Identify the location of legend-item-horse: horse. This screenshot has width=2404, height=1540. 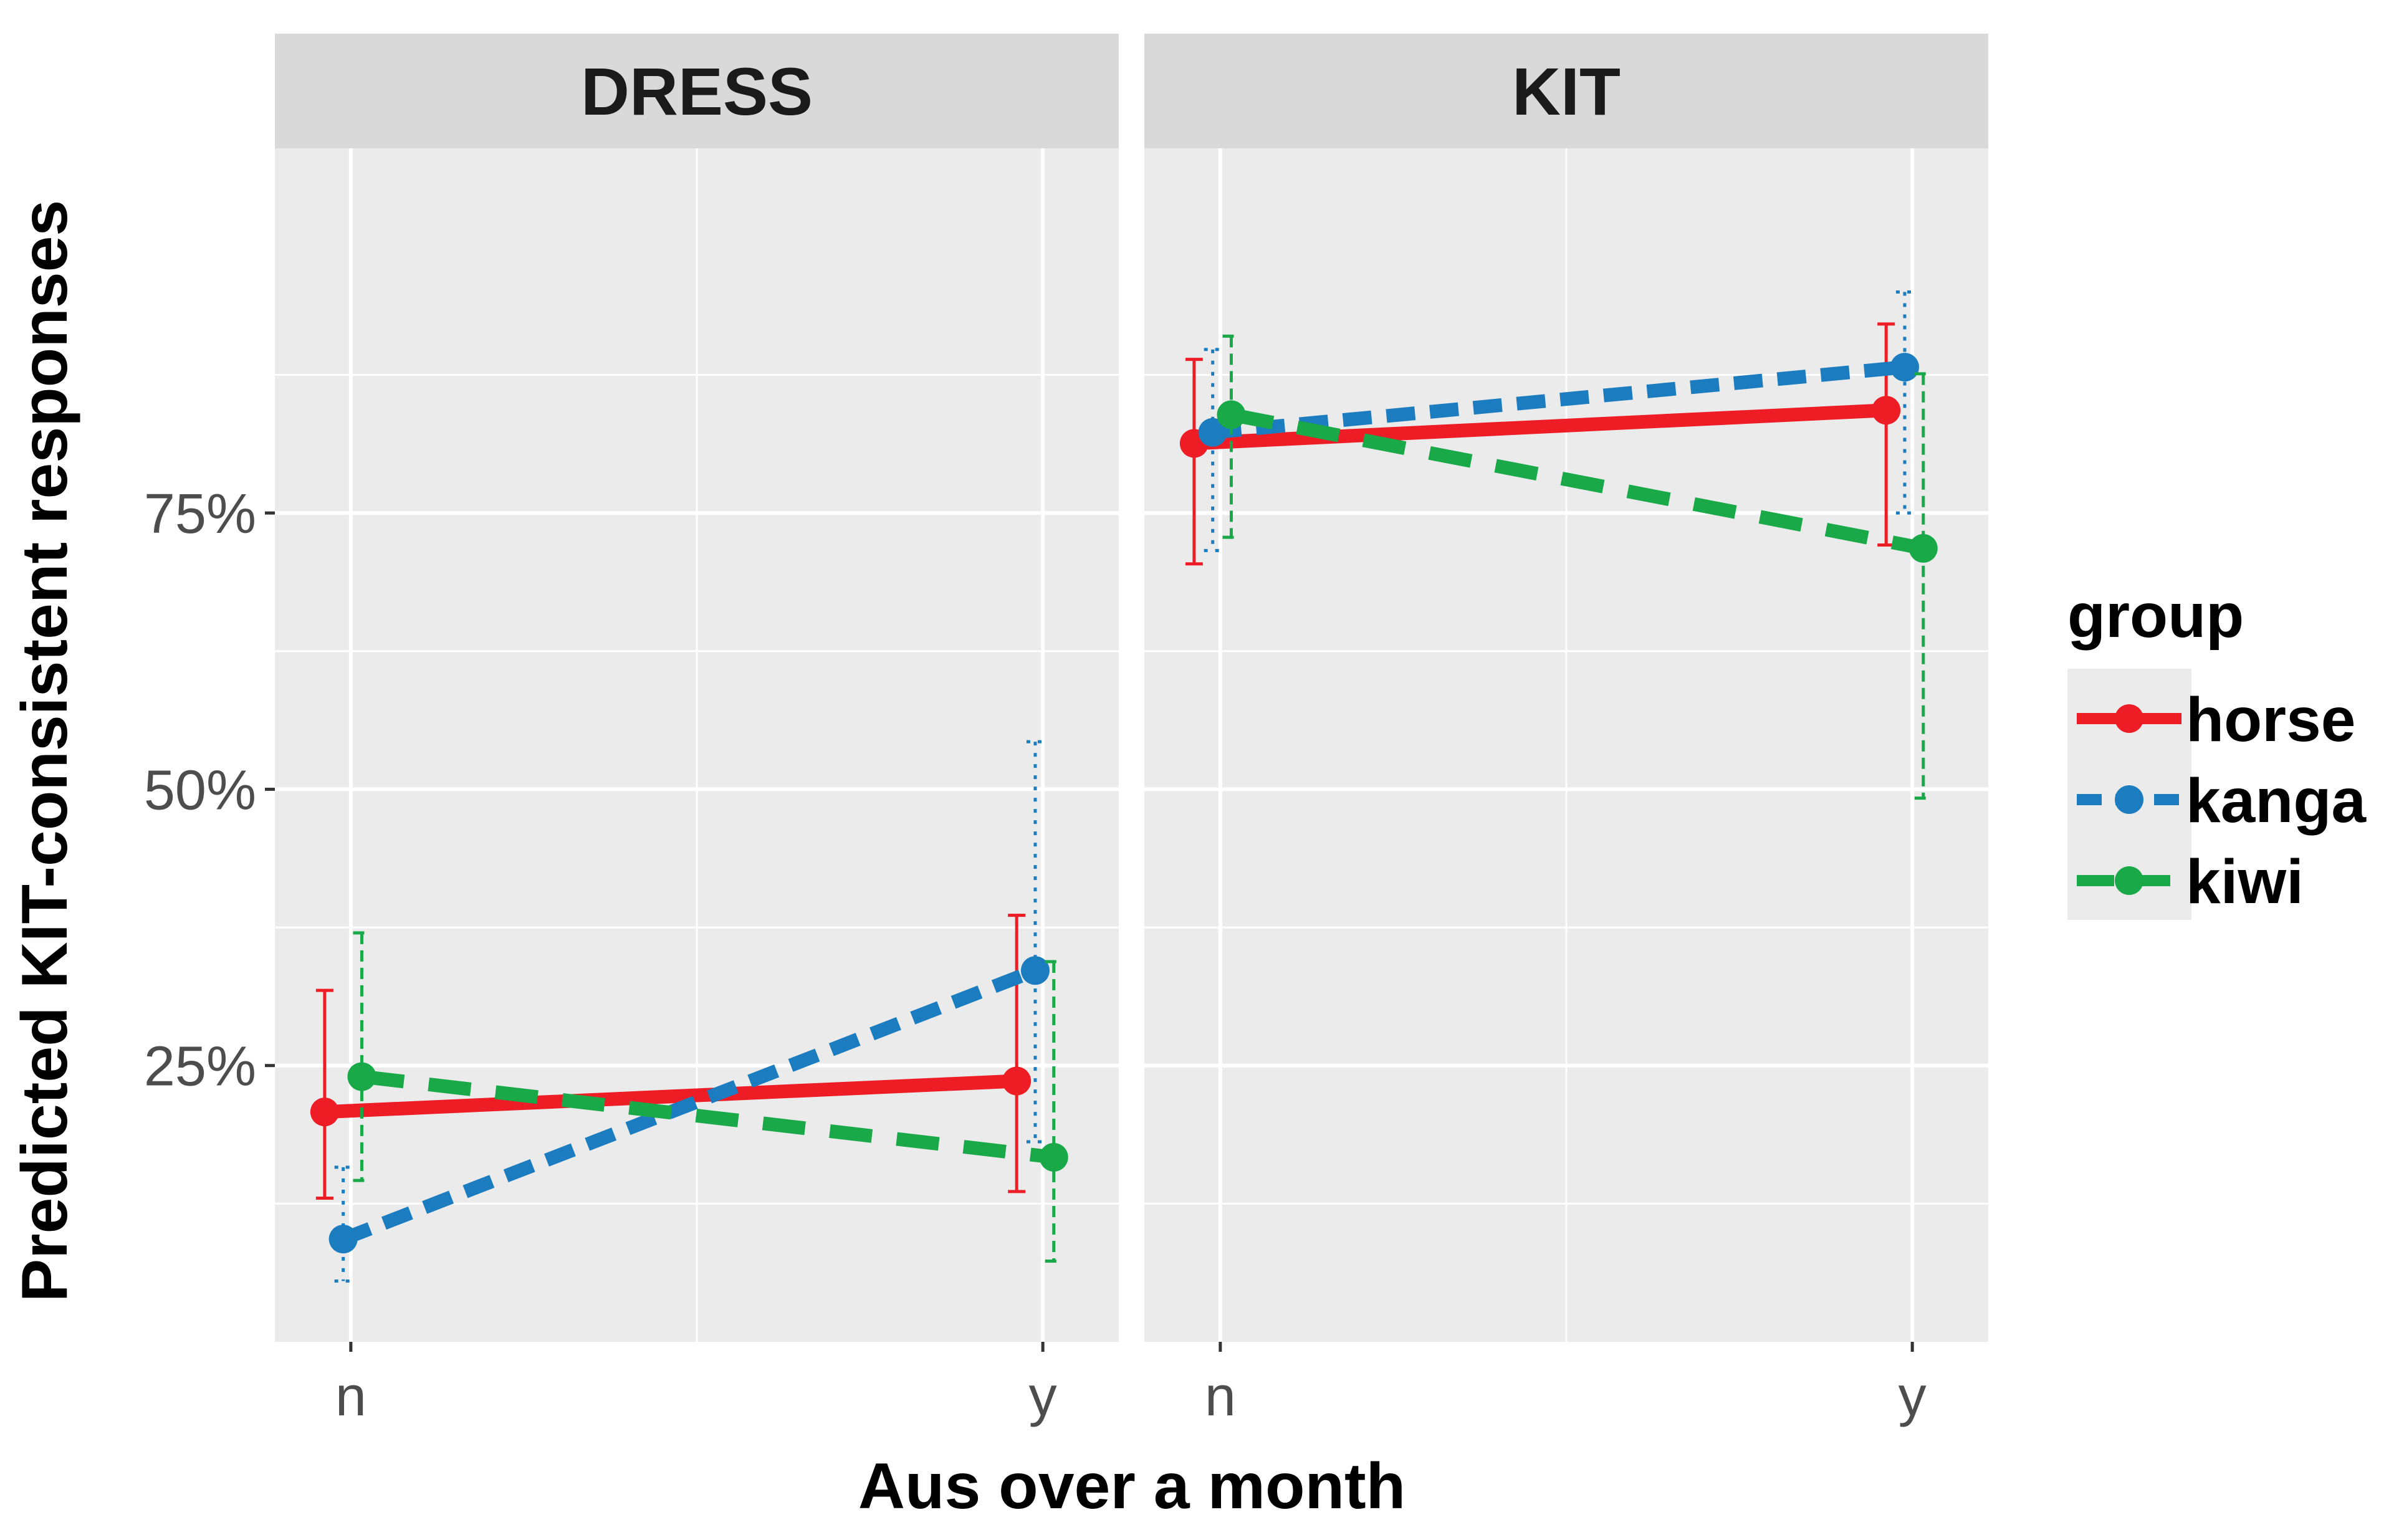
(2216, 720).